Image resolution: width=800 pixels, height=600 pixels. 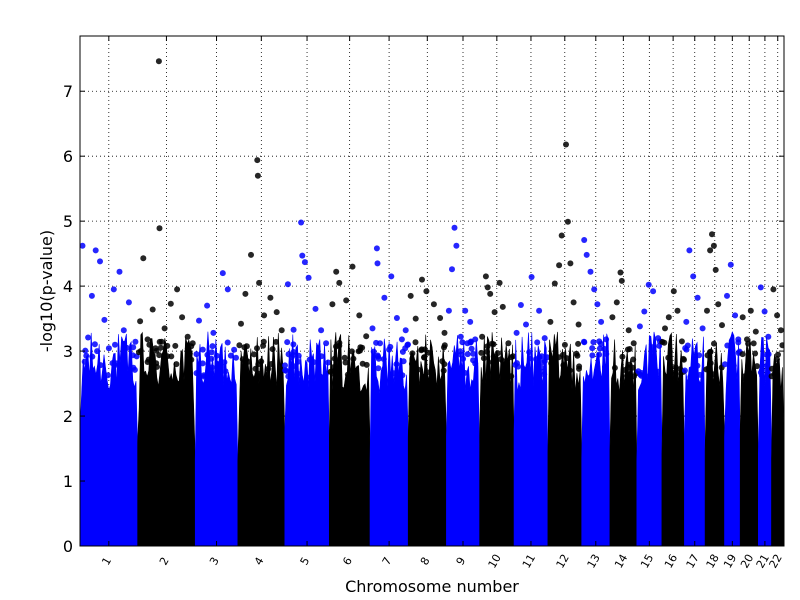 I want to click on x-tick-label: 1, so click(x=106, y=561).